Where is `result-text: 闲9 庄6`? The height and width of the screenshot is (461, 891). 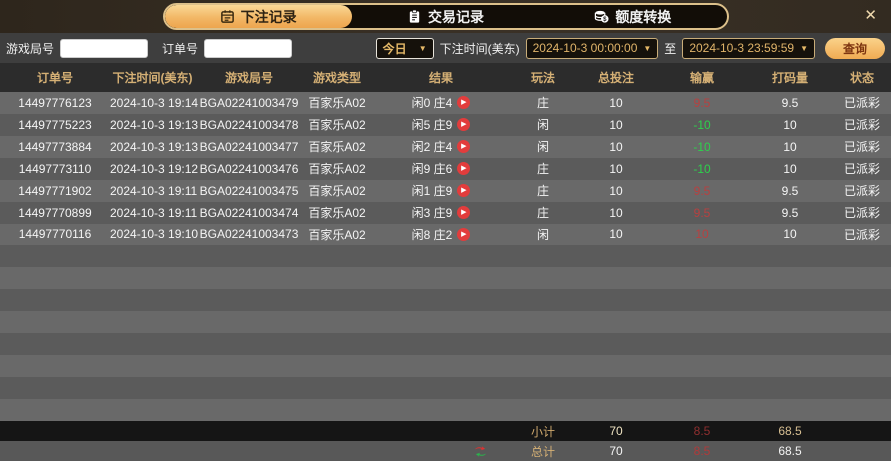
result-text: 闲9 庄6 is located at coordinates (432, 169).